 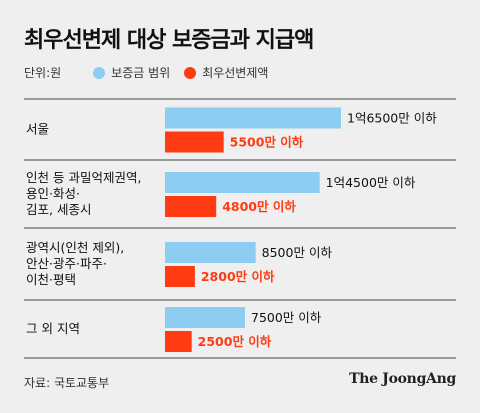 I want to click on legend: 단위:원 보증금 범위 최우선변제액, so click(x=153, y=72).